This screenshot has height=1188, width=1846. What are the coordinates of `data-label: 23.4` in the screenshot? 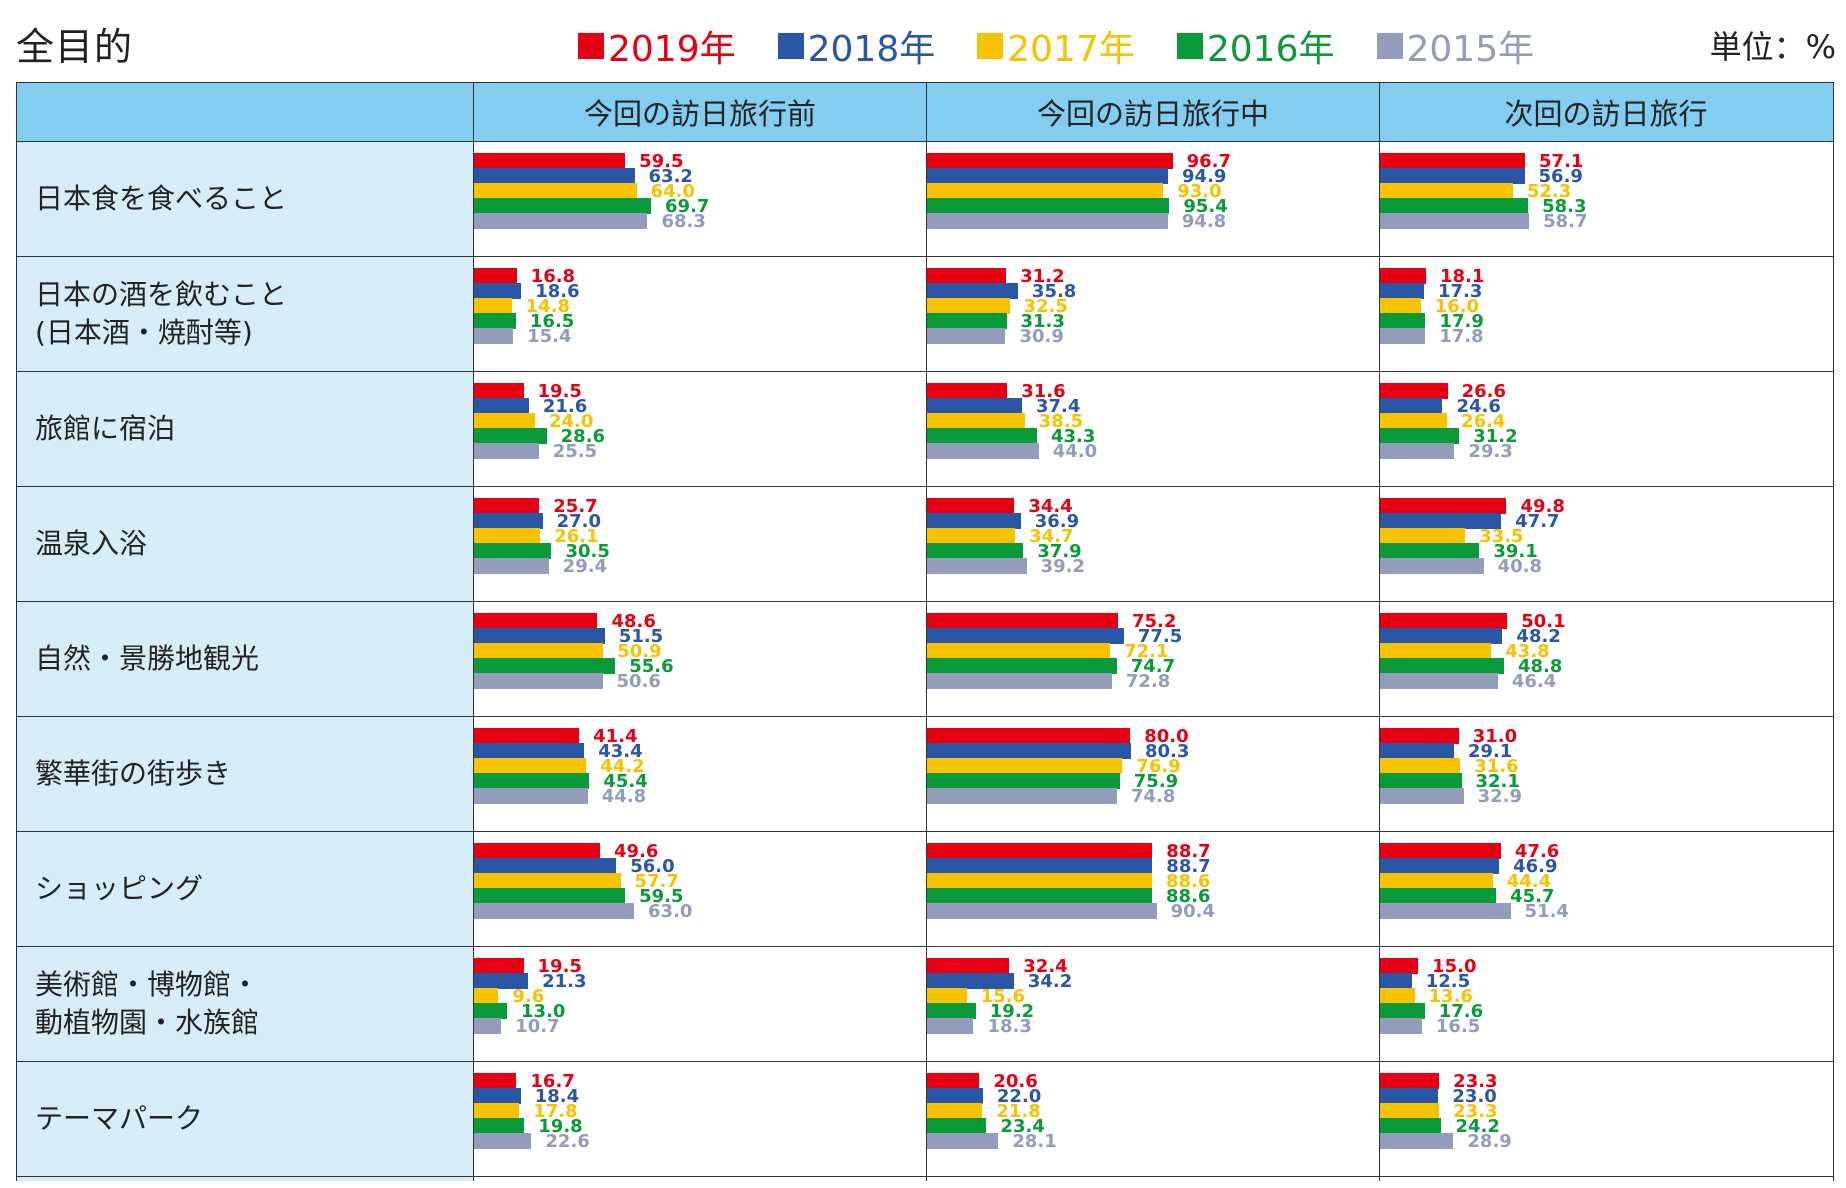 It's located at (1022, 1126).